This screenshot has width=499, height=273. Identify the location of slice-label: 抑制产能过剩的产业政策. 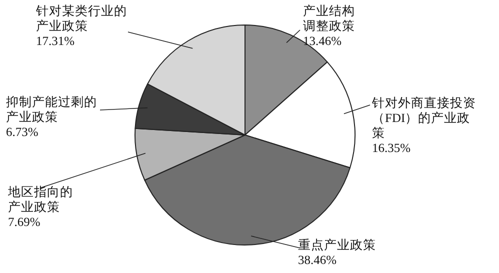
(52, 110).